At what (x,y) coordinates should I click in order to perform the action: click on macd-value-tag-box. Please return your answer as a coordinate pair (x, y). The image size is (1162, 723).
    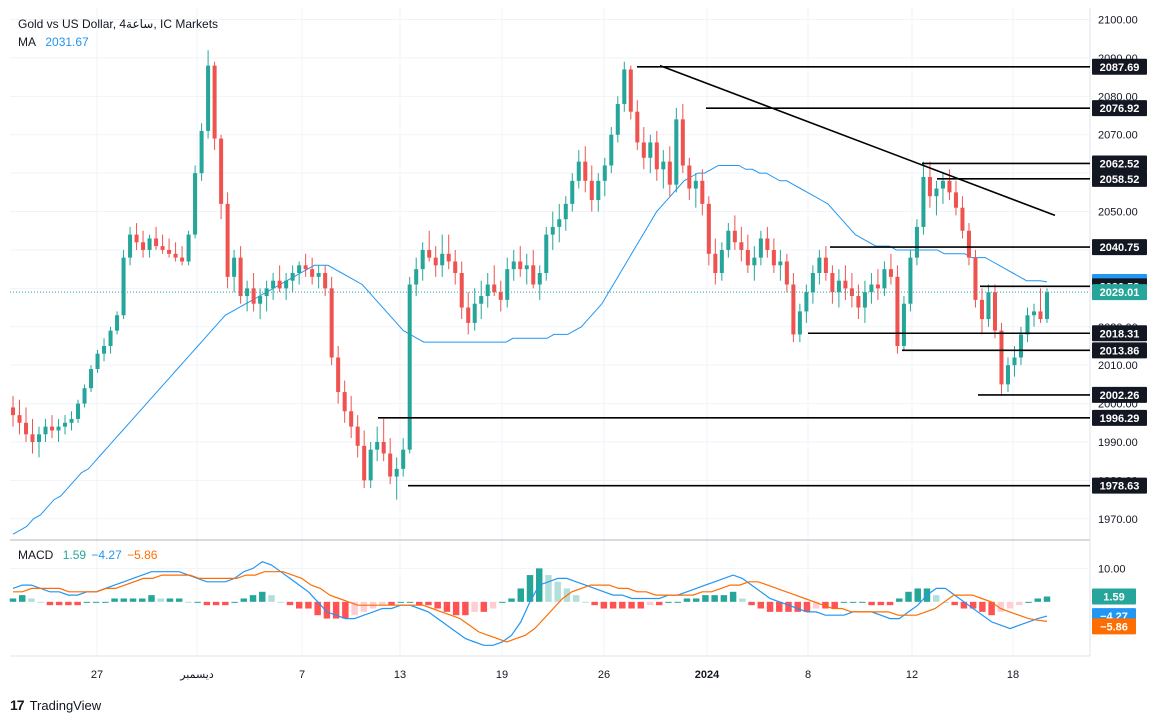
    Looking at the image, I should click on (1114, 596).